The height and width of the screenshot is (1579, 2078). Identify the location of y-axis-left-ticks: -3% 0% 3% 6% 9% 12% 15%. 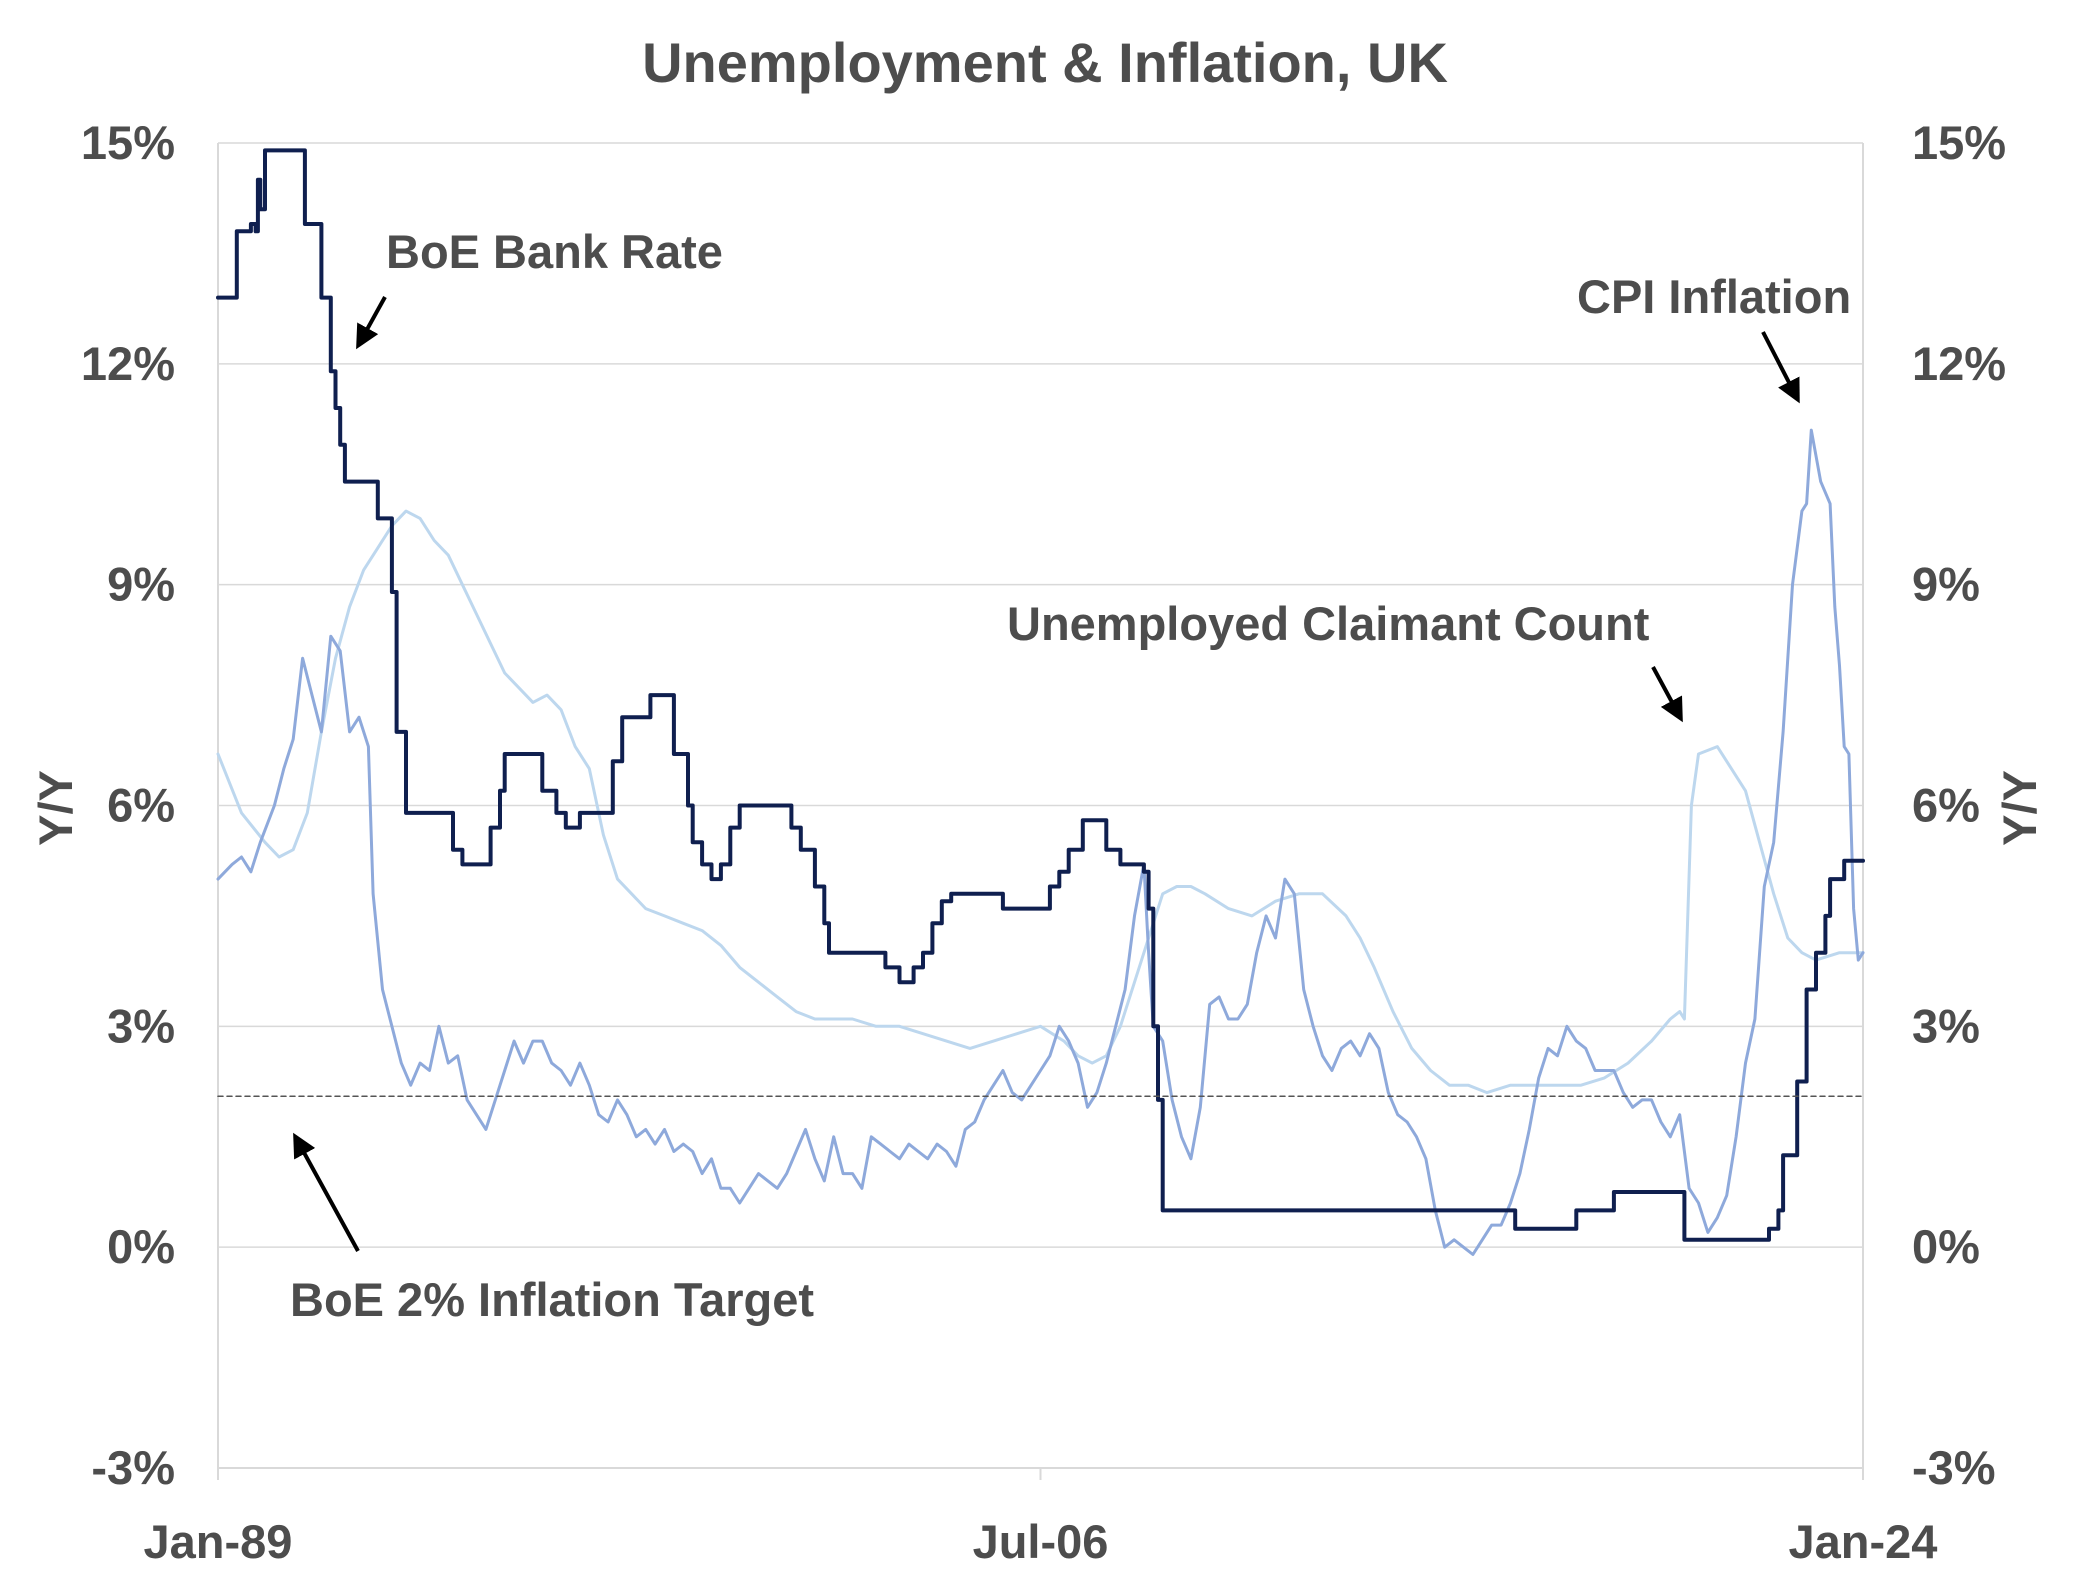
(128, 805).